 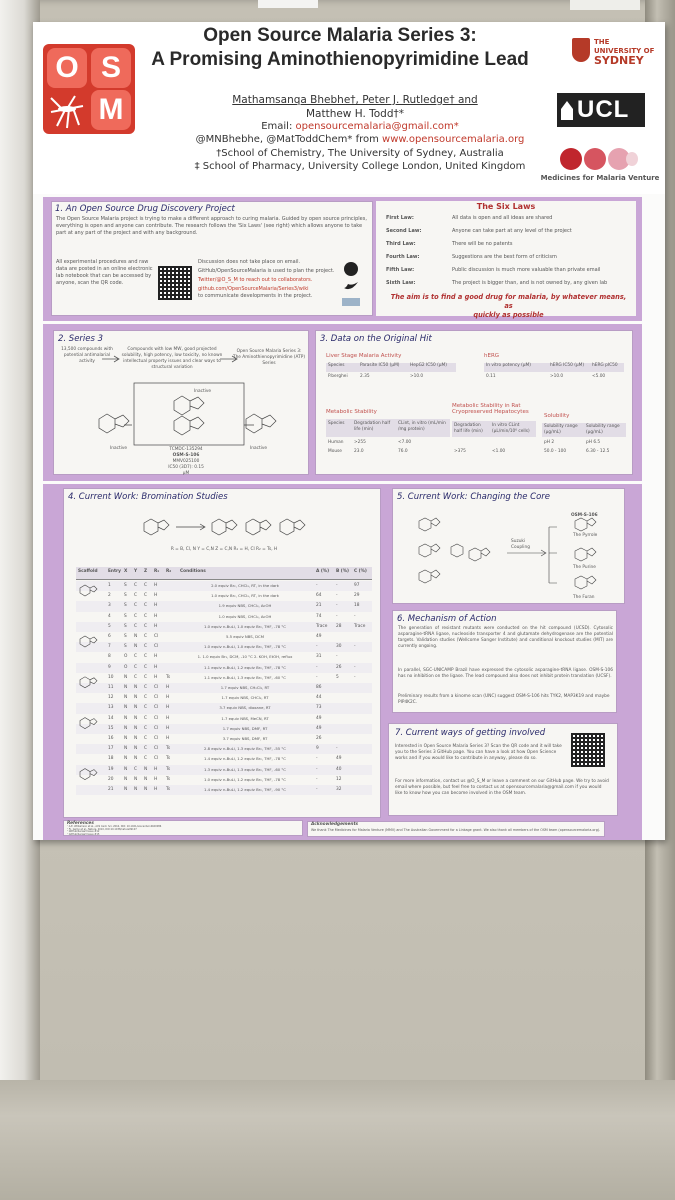 What do you see at coordinates (571, 159) in the screenshot?
I see `logo-dot` at bounding box center [571, 159].